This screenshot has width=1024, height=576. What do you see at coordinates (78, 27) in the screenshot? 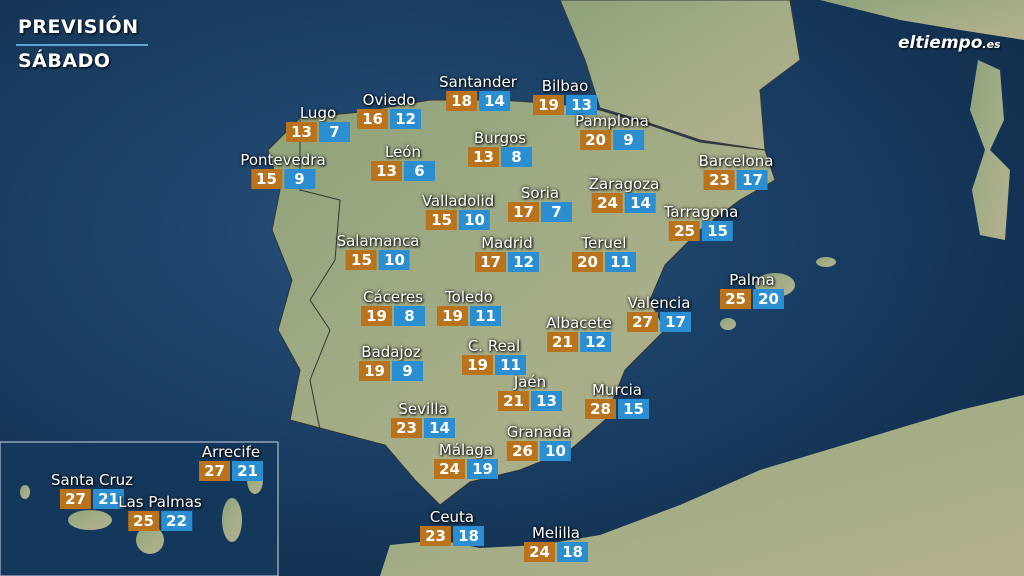
I see `title: PREVISIÓN` at bounding box center [78, 27].